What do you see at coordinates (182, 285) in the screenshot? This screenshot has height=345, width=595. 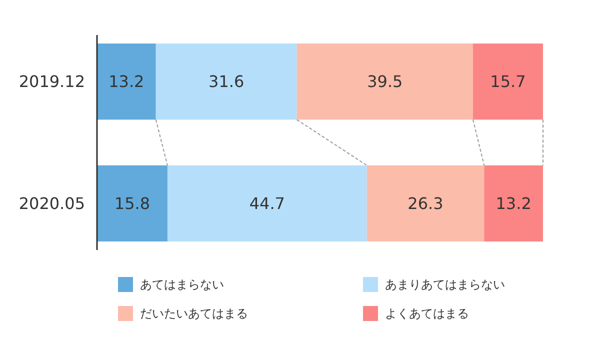 I see `legend-label: あてはまらない` at bounding box center [182, 285].